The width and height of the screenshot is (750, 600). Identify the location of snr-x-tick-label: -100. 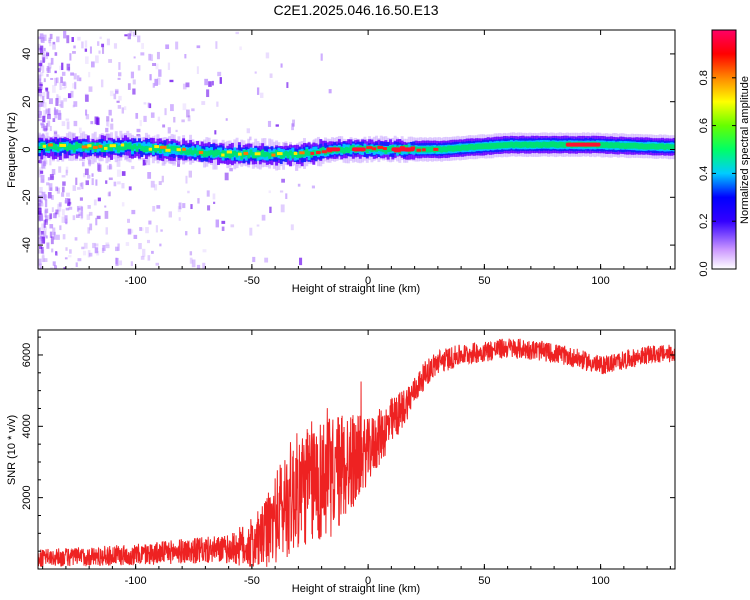
(136, 581).